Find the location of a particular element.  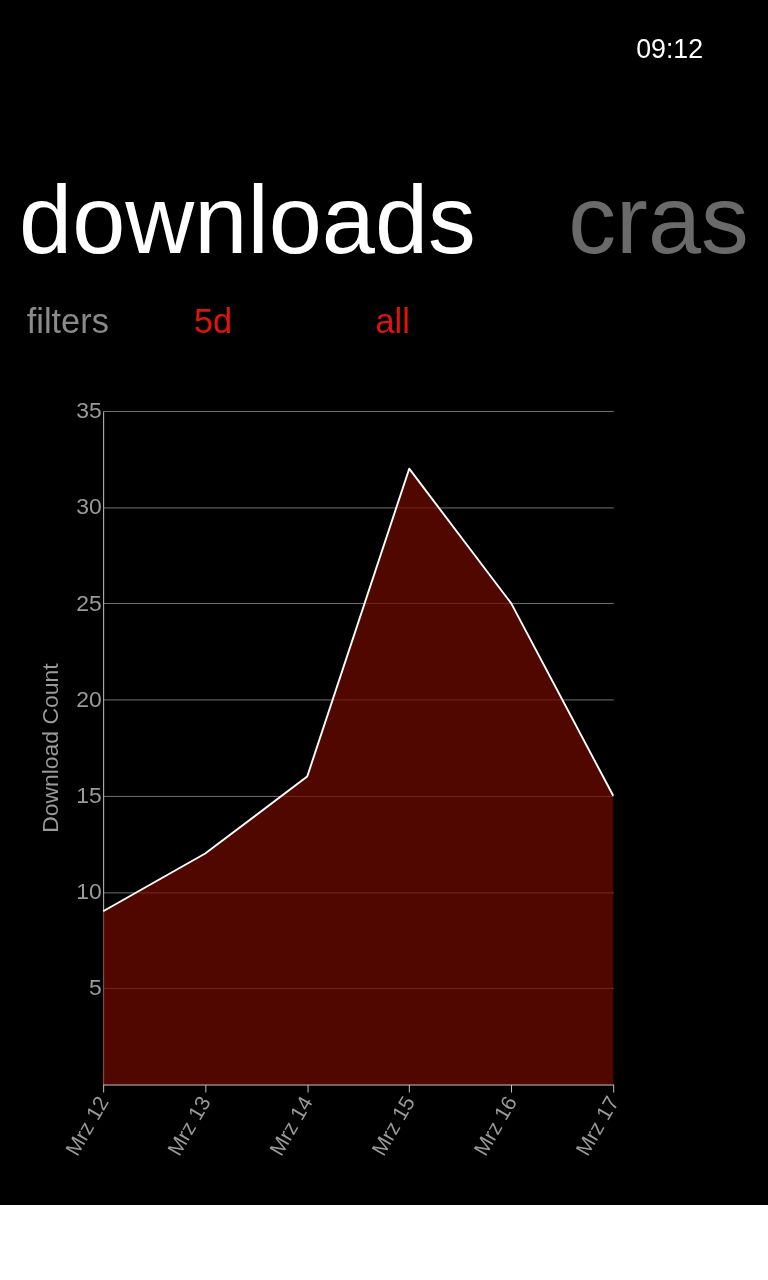

y-tick-label: 35 is located at coordinates (89, 410).